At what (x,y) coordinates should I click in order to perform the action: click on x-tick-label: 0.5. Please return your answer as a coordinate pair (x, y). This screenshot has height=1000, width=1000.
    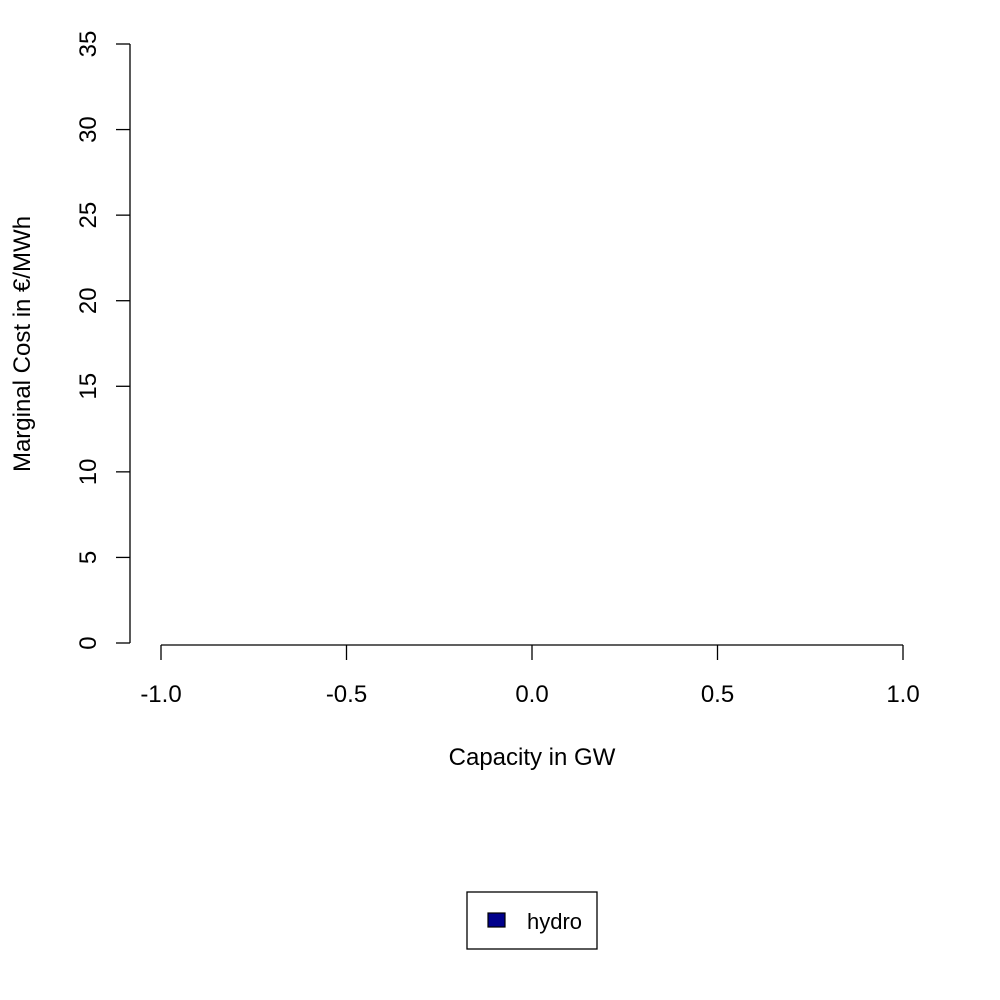
    Looking at the image, I should click on (717, 694).